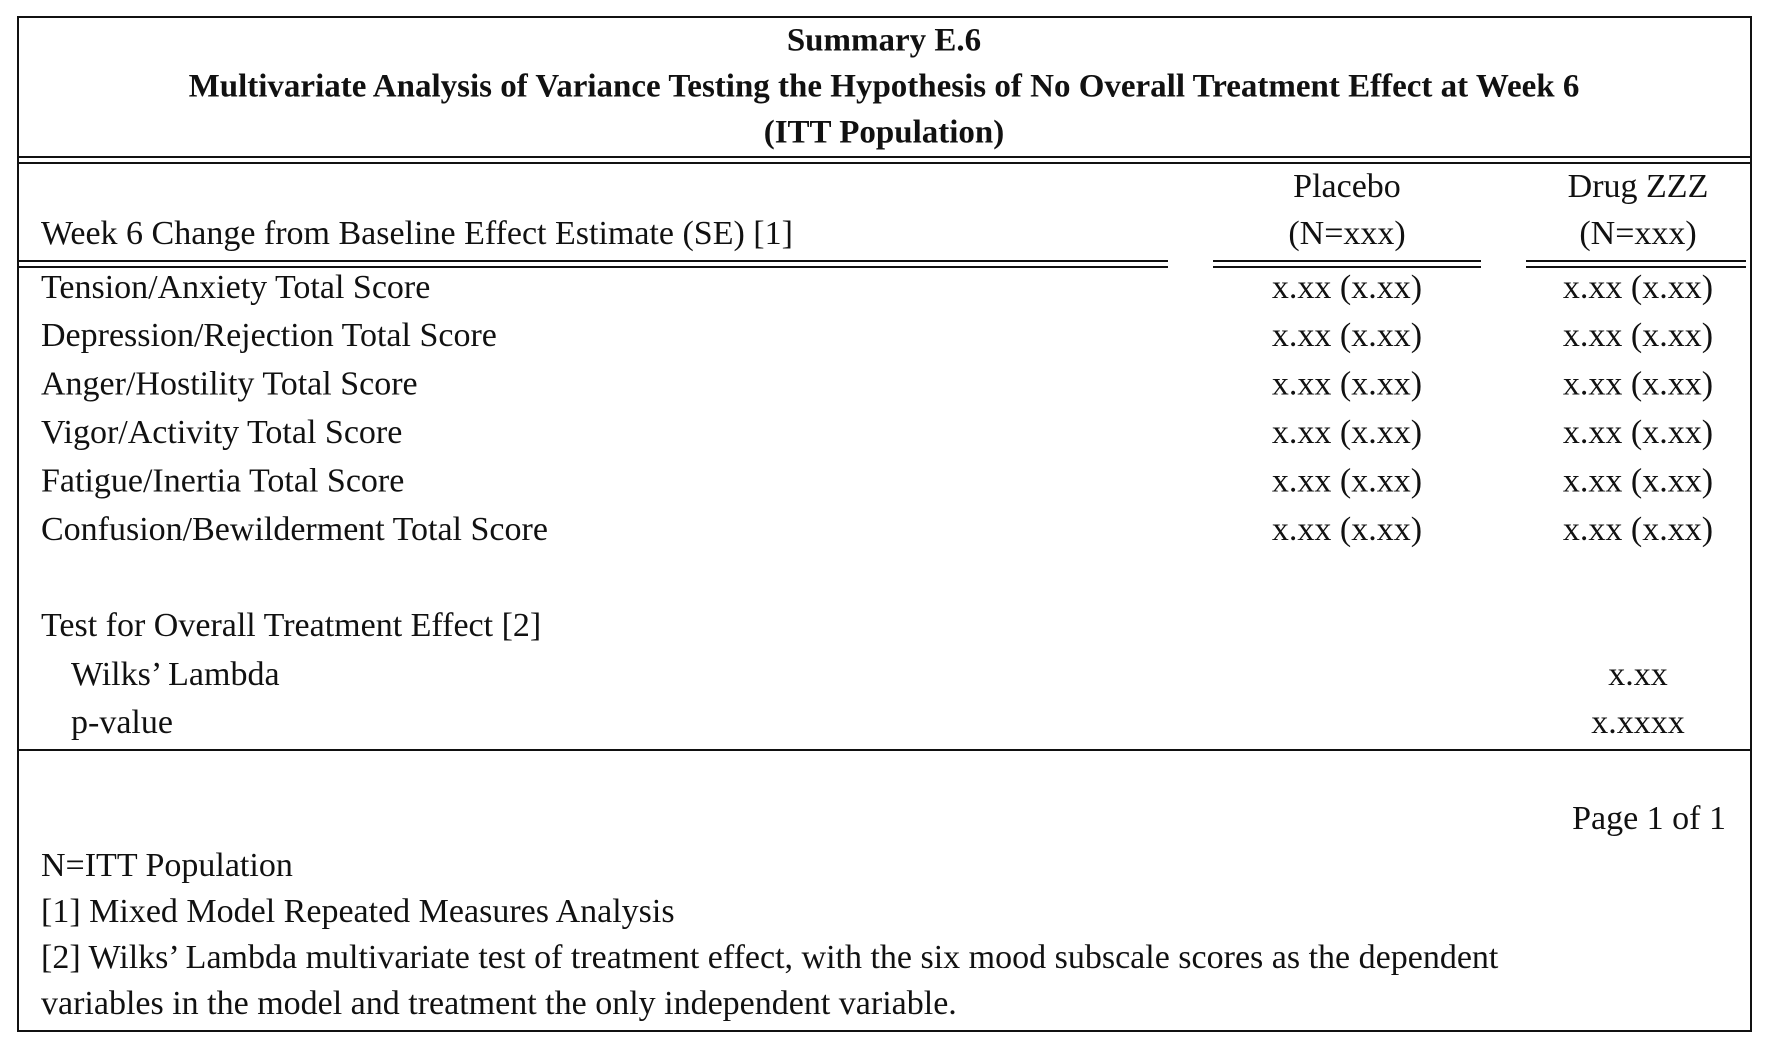  I want to click on column-header: Drug ZZZ, so click(1638, 186).